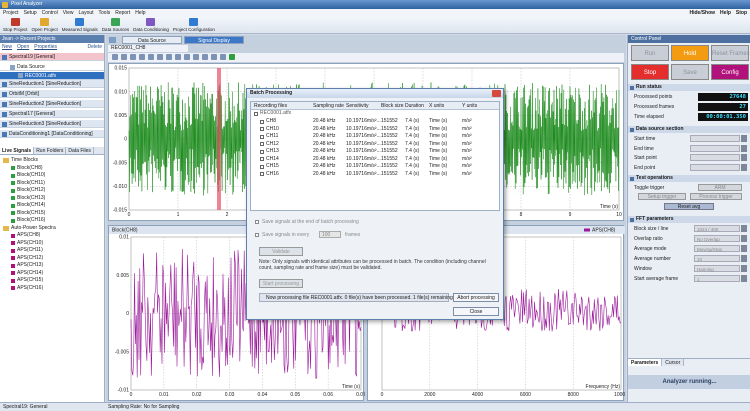  What do you see at coordinates (25, 160) in the screenshot?
I see `group-label: Time Blocks` at bounding box center [25, 160].